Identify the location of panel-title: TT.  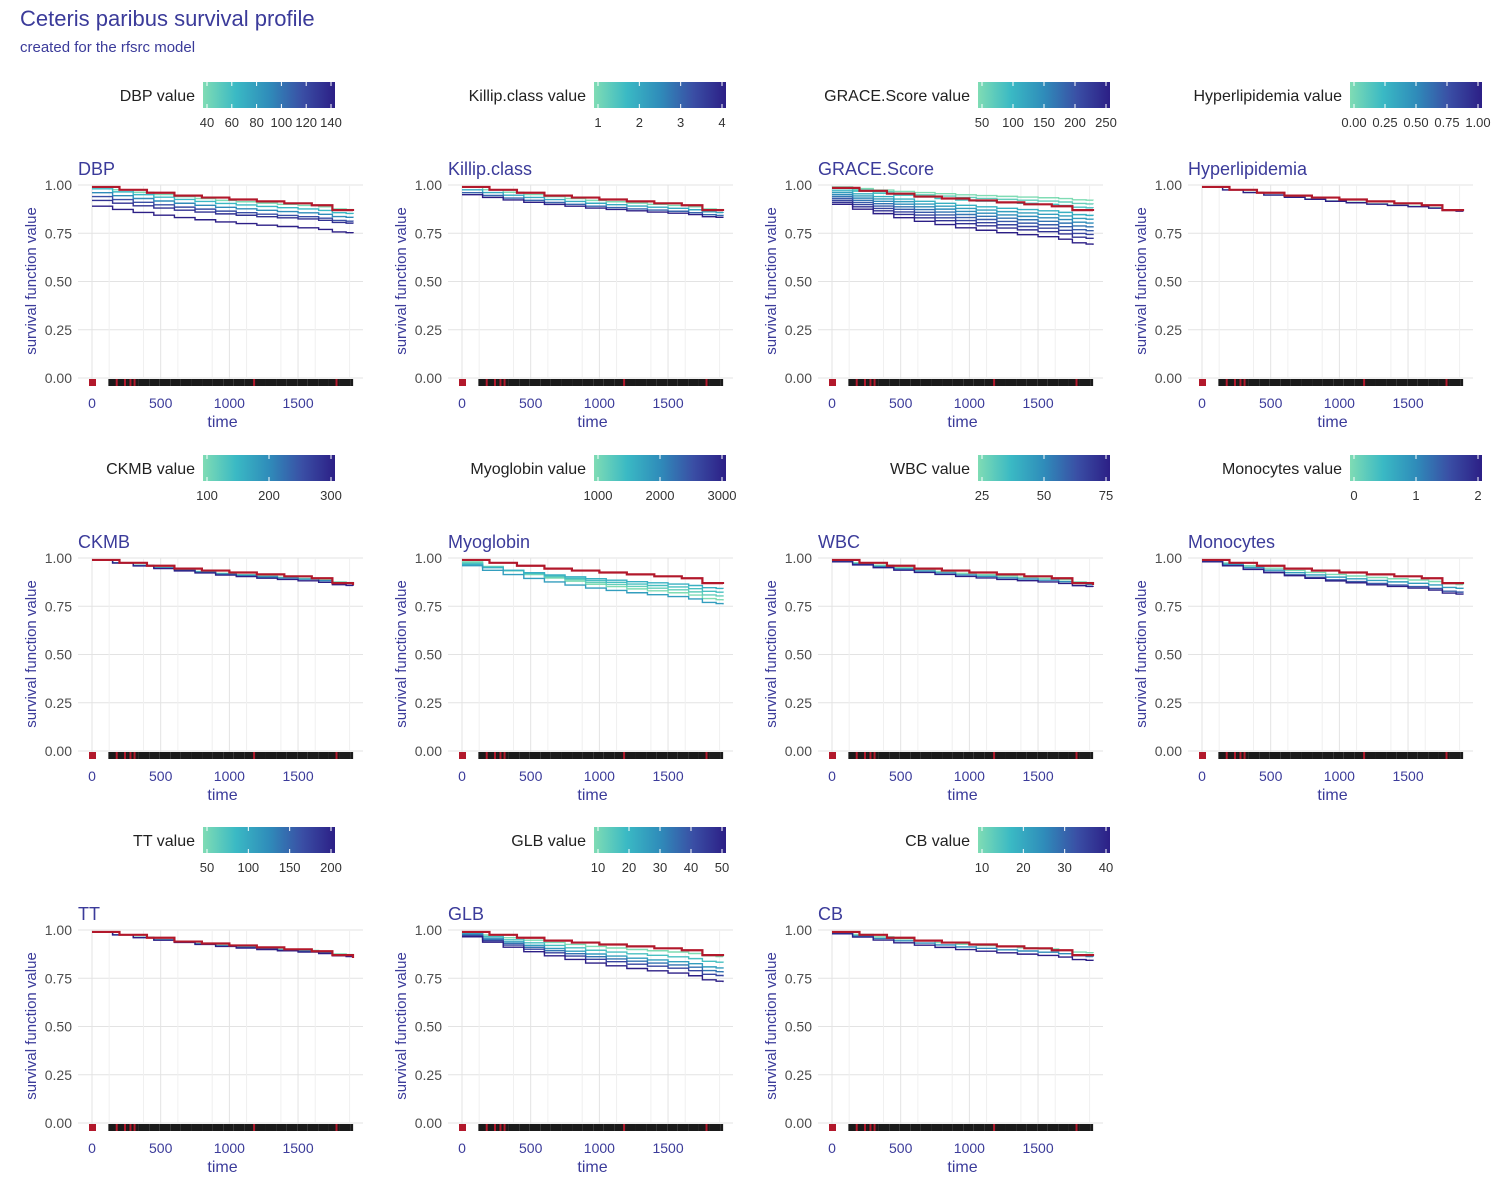
(89, 914).